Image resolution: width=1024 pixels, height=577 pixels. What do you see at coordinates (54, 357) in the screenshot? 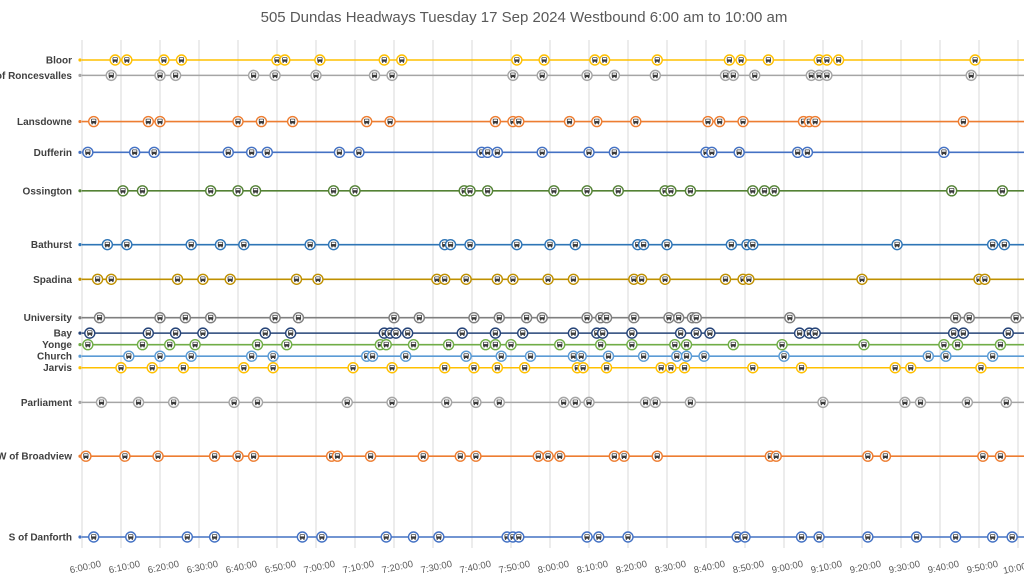
I see `stop-label: Church` at bounding box center [54, 357].